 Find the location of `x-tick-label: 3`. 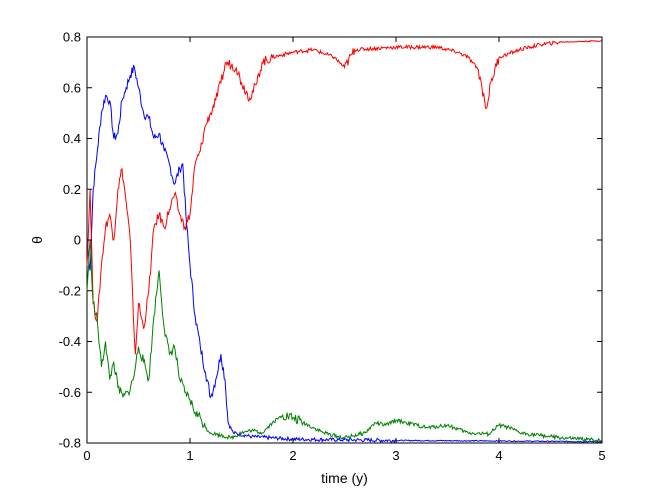

x-tick-label: 3 is located at coordinates (395, 455).